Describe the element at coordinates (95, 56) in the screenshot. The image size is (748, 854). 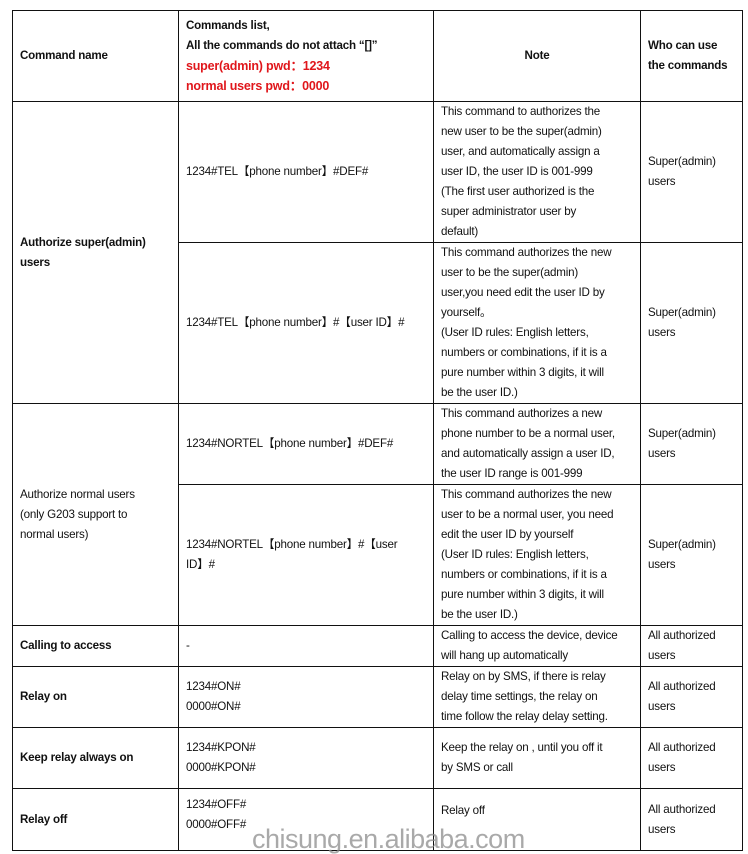
I see `header-command-name: Command name` at that location.